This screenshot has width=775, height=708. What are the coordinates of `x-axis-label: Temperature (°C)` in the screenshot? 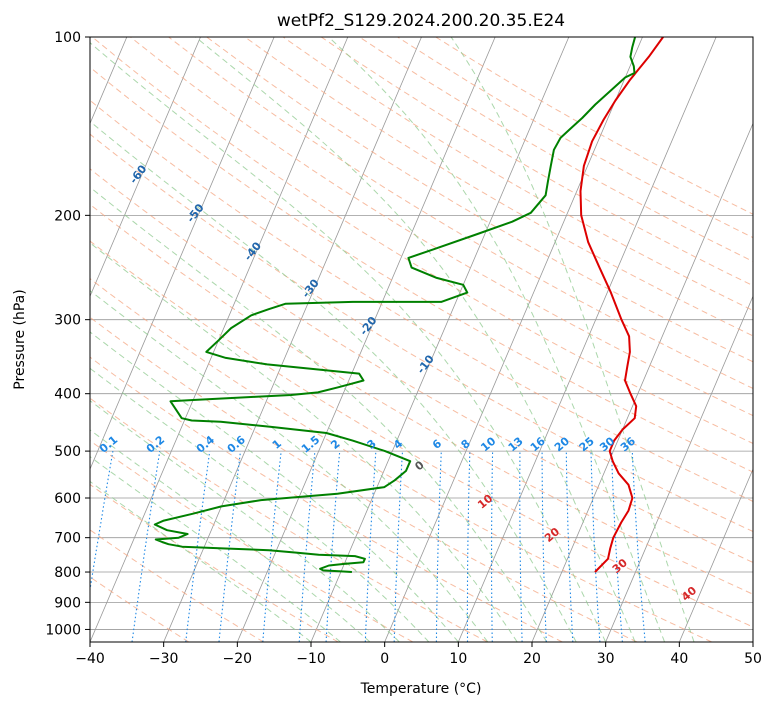 It's located at (421, 689).